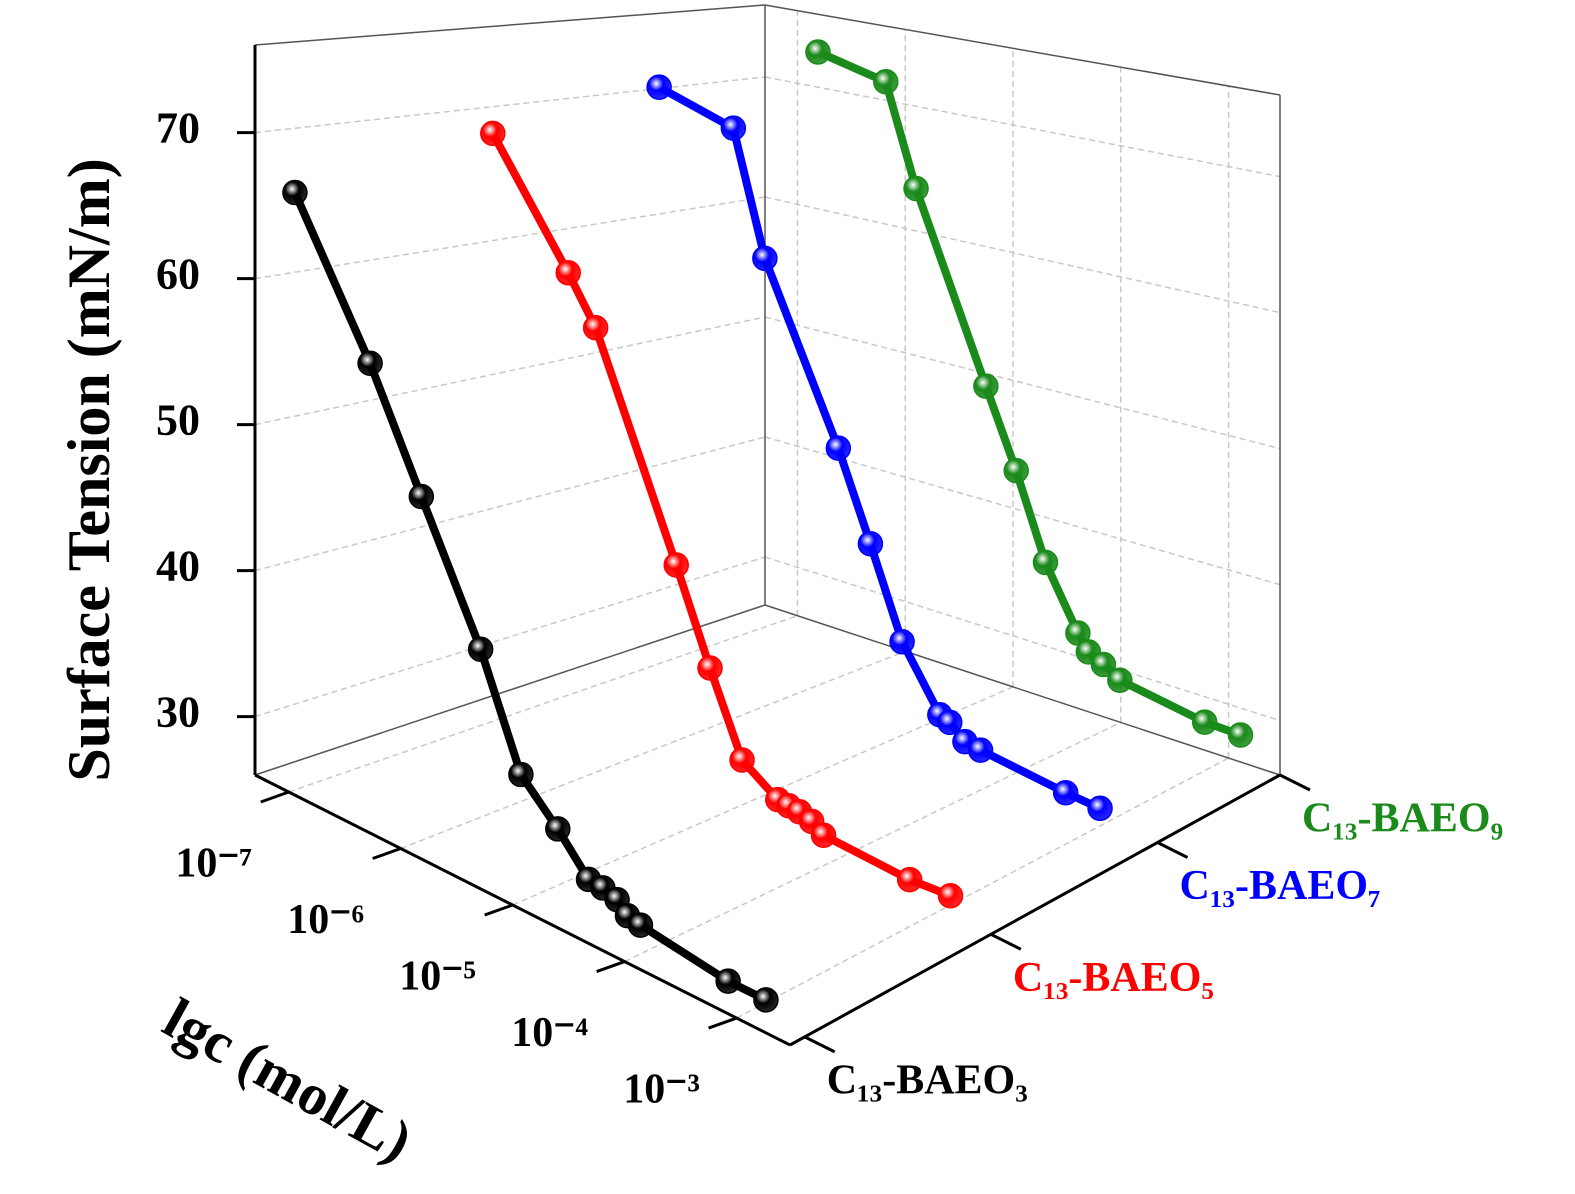 This screenshot has width=1575, height=1194. Describe the element at coordinates (661, 1090) in the screenshot. I see `x-tick-label: 10⁻³` at that location.